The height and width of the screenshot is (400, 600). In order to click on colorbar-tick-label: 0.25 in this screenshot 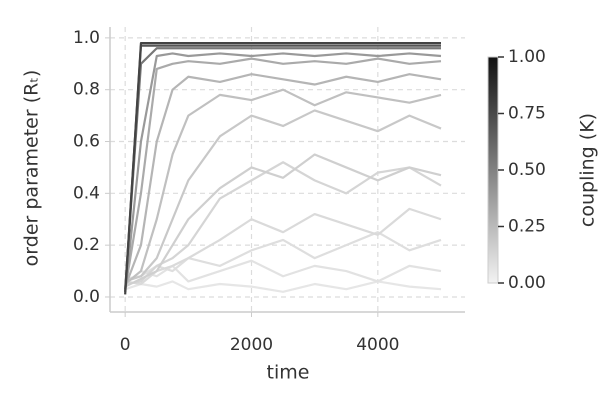, I will do `click(527, 227)`.